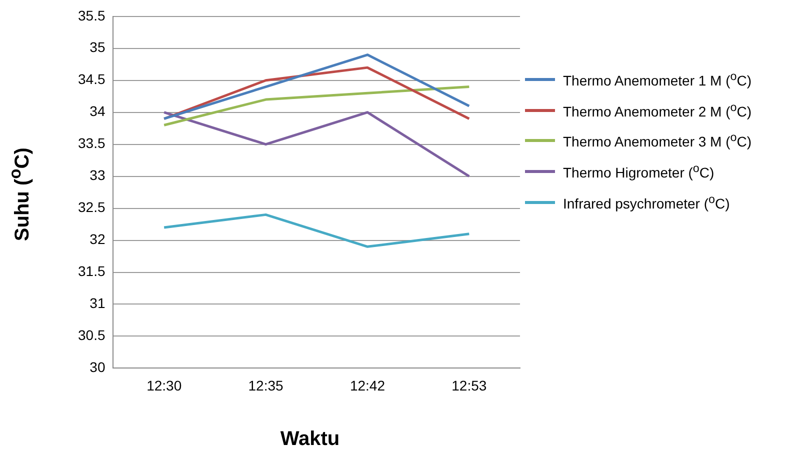 The width and height of the screenshot is (809, 465). Describe the element at coordinates (98, 367) in the screenshot. I see `y-tick-label: 30` at that location.